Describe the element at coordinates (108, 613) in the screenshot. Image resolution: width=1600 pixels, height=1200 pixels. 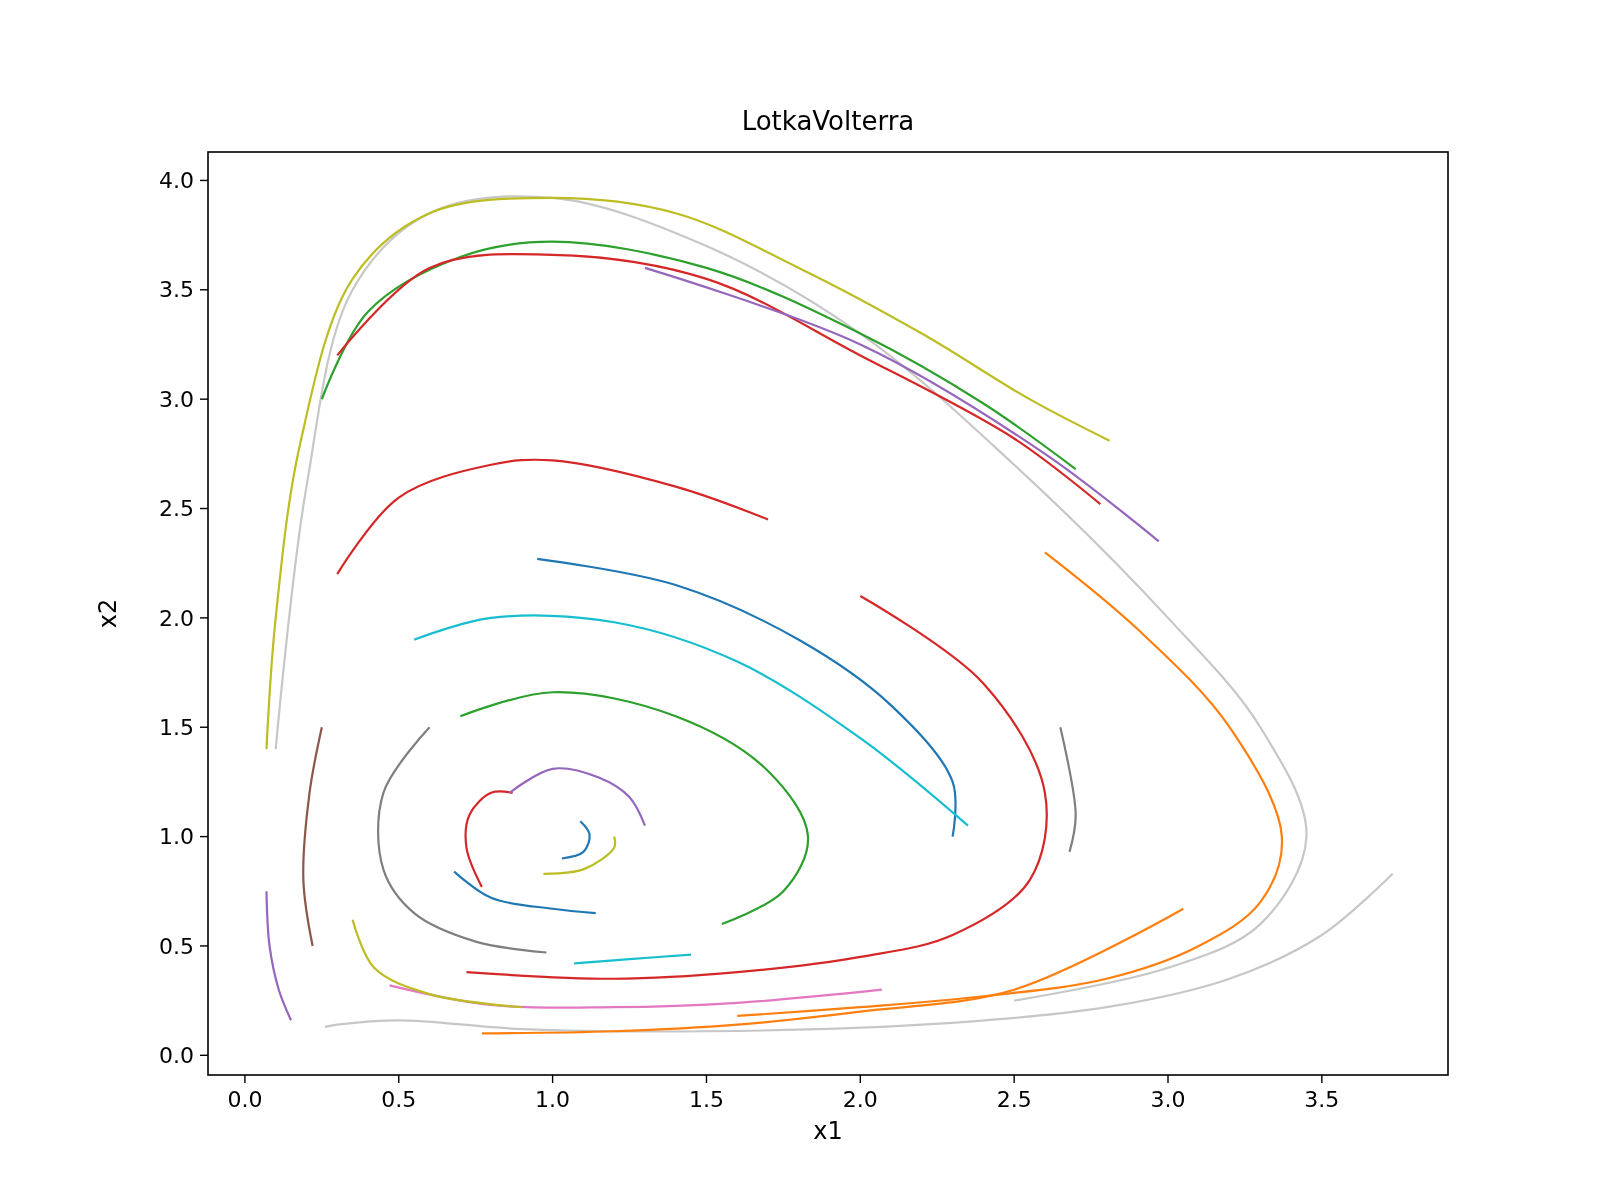
I see `y-axis-title: x2` at that location.